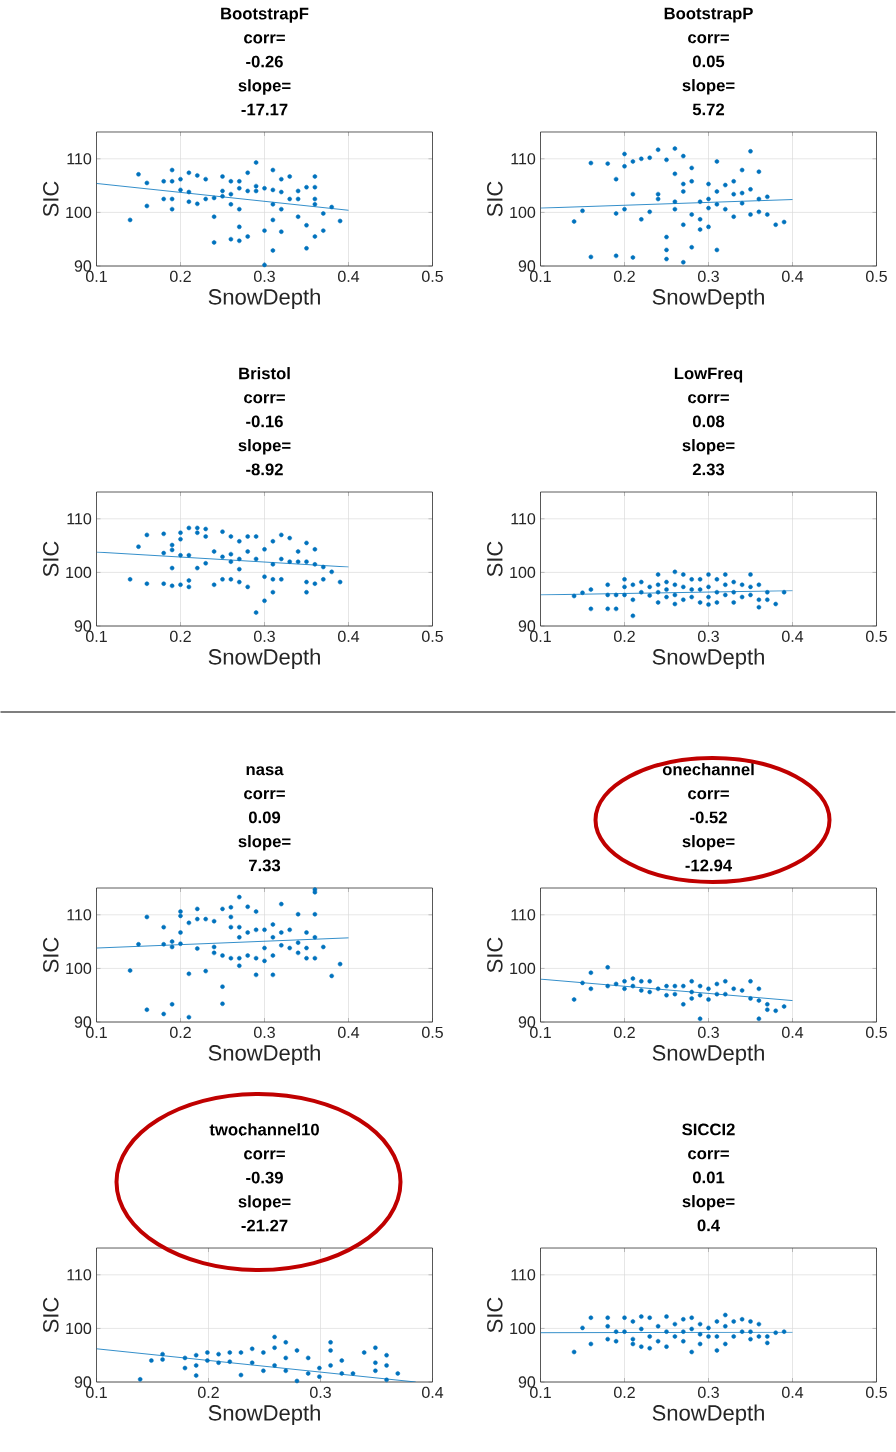 Image resolution: width=896 pixels, height=1452 pixels. I want to click on chart-title: nasa, so click(265, 771).